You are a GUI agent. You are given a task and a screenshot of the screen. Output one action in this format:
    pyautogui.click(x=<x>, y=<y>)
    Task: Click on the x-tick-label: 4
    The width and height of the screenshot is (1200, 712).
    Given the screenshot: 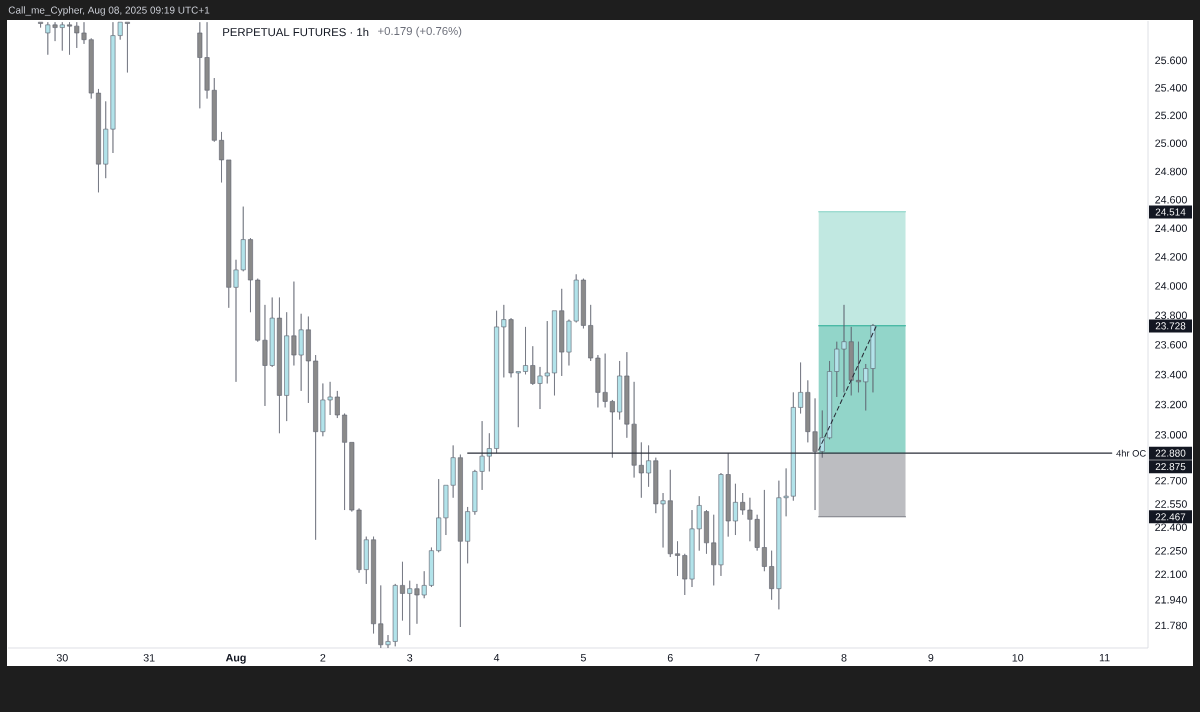 What is the action you would take?
    pyautogui.click(x=496, y=658)
    